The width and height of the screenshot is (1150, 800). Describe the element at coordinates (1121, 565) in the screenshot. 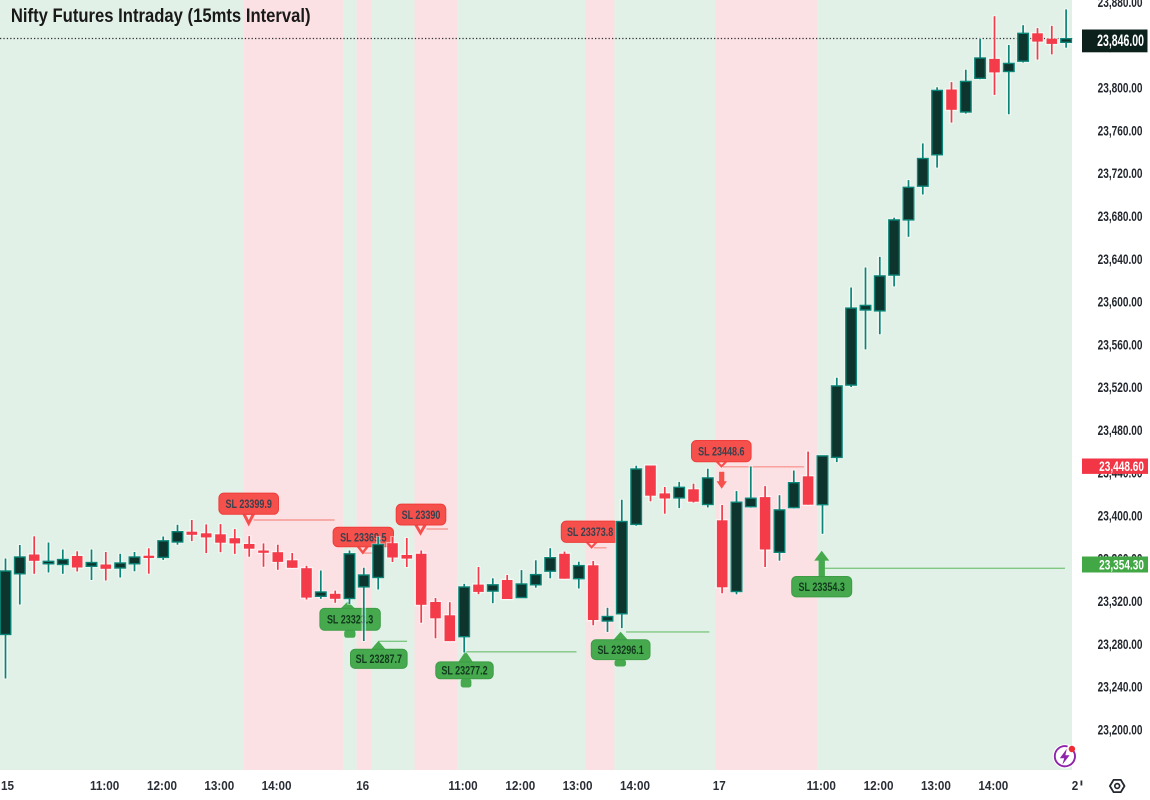

I see `svg-text: 23,354.30` at that location.